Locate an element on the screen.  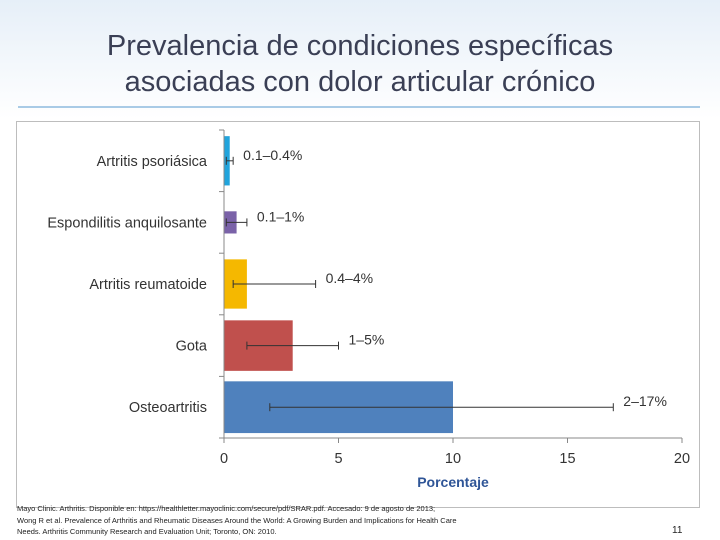
x-tick-label: 10 is located at coordinates (453, 459).